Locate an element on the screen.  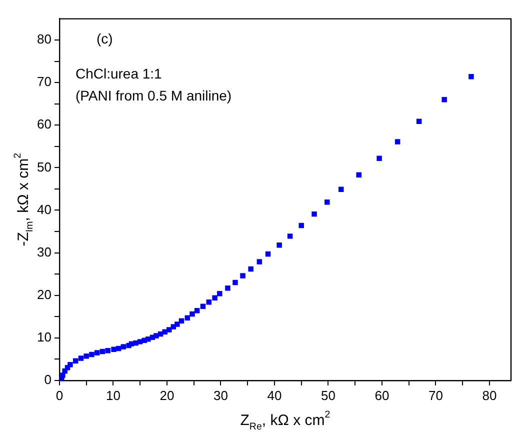
x-tick-label: 80 is located at coordinates (489, 395).